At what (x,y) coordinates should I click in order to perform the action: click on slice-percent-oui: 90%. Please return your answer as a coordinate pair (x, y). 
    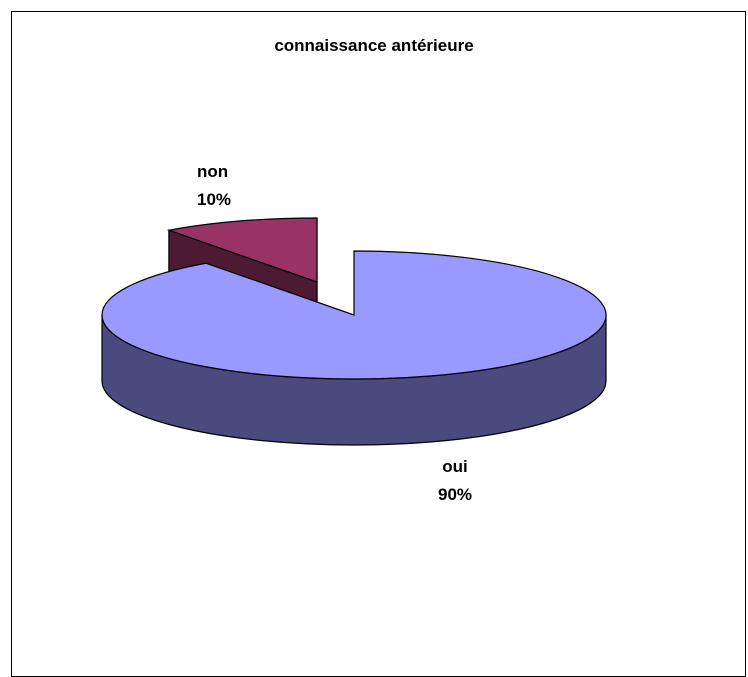
    Looking at the image, I should click on (455, 494).